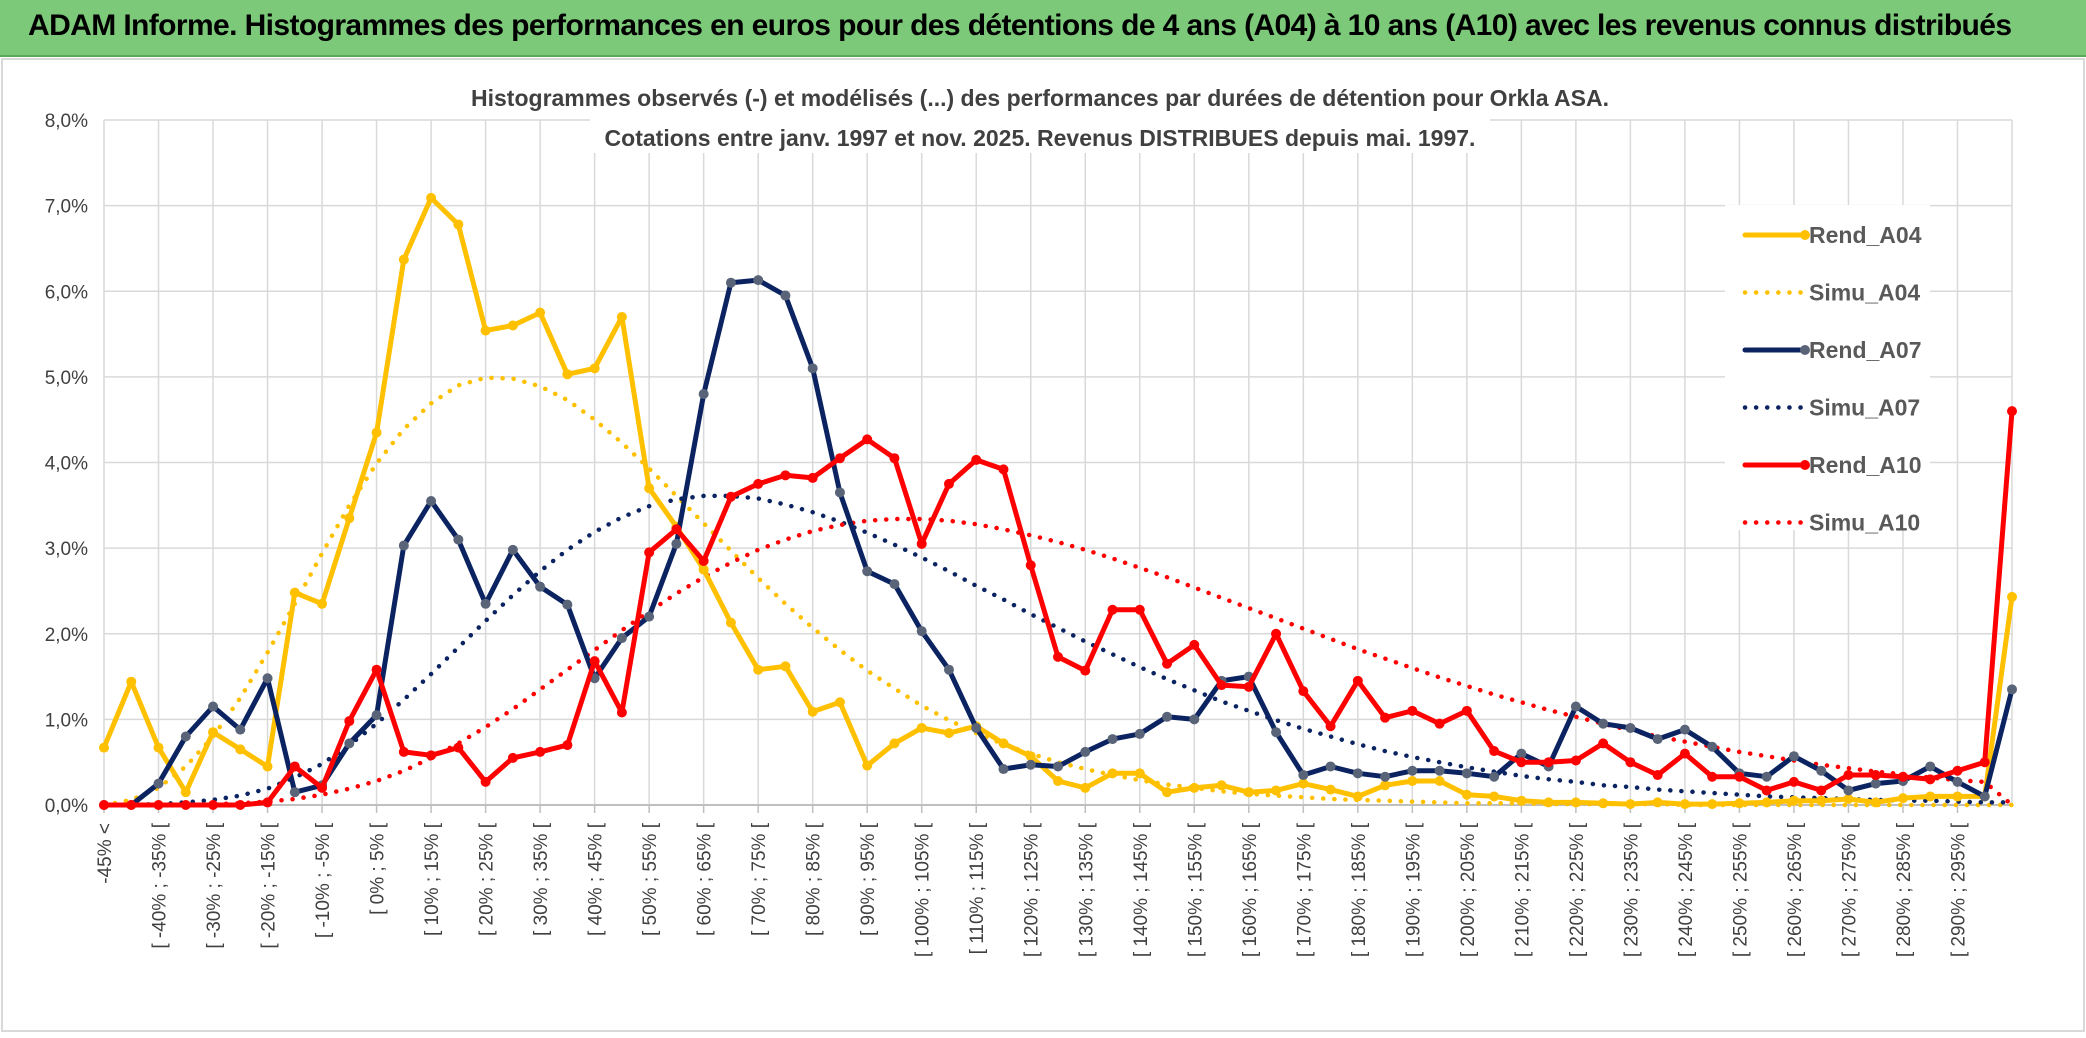  Describe the element at coordinates (1040, 136) in the screenshot. I see `subtitle-backdrop` at that location.